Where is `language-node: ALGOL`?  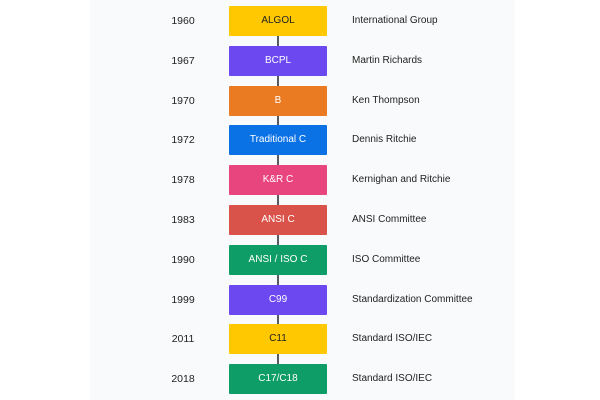 language-node: ALGOL is located at coordinates (278, 21).